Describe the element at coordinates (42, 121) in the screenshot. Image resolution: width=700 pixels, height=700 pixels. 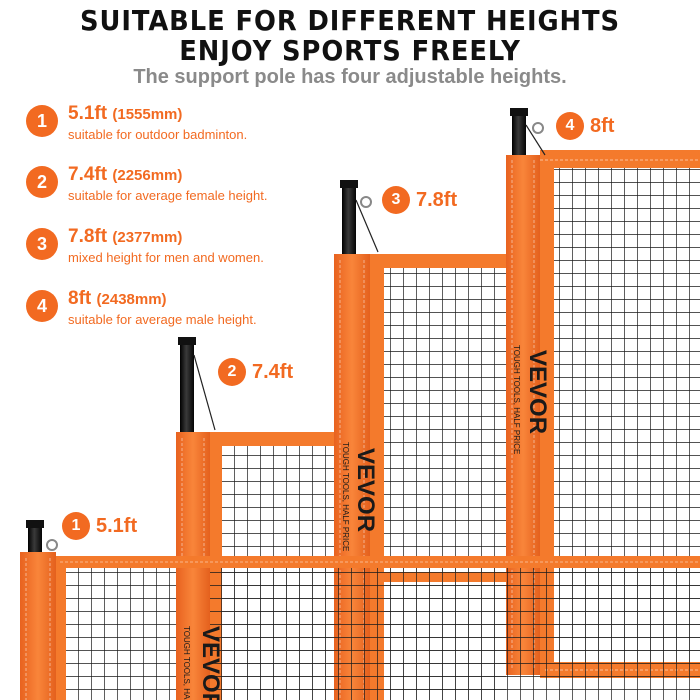
I see `option-number-badge: 1` at that location.